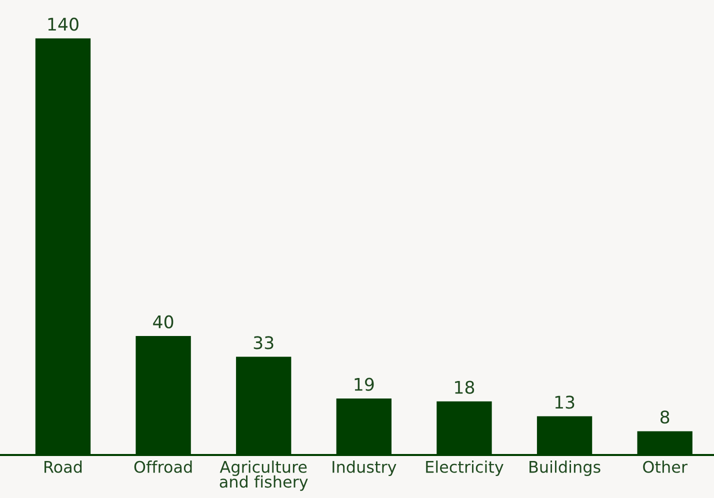 This screenshot has width=714, height=498. What do you see at coordinates (465, 468) in the screenshot?
I see `x-tick-label: Electricity` at bounding box center [465, 468].